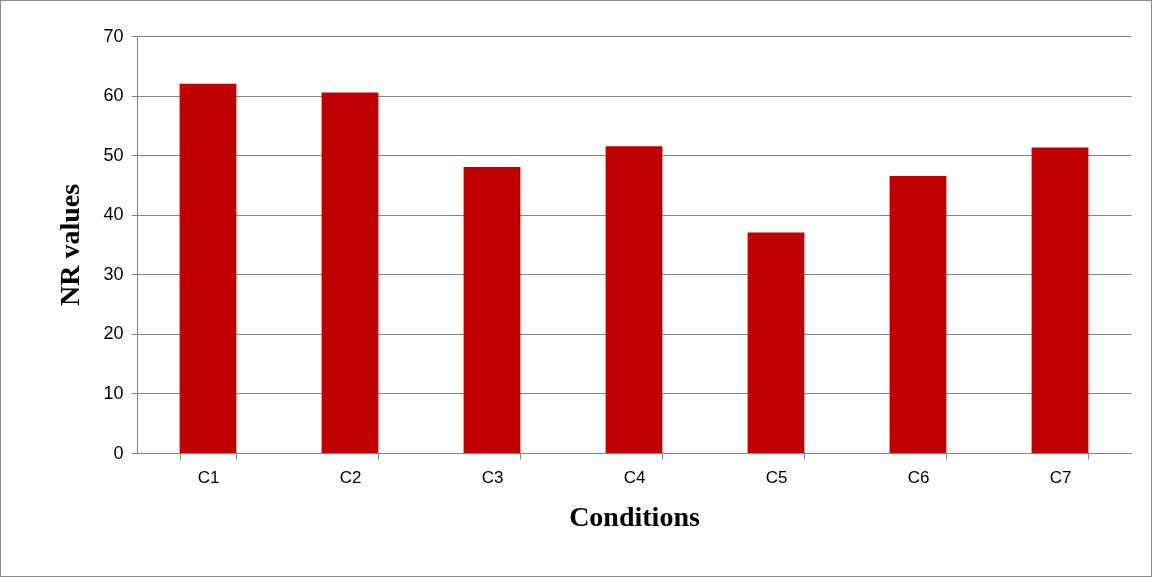 This screenshot has height=577, width=1152. I want to click on y-tick-label: 70, so click(113, 35).